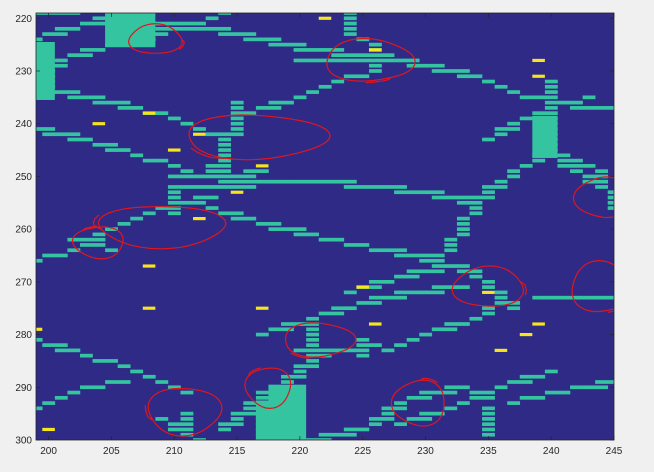 The width and height of the screenshot is (654, 472). Describe the element at coordinates (23, 441) in the screenshot. I see `y-tick-label: 300` at that location.